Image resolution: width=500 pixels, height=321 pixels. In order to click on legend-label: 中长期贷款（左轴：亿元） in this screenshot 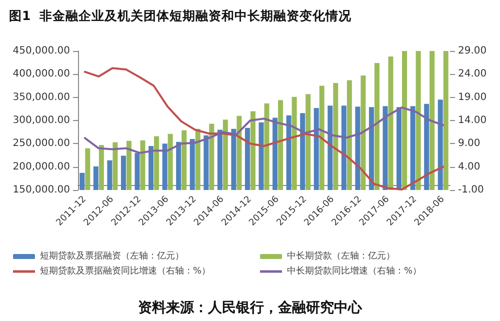, I will do `click(341, 256)`.